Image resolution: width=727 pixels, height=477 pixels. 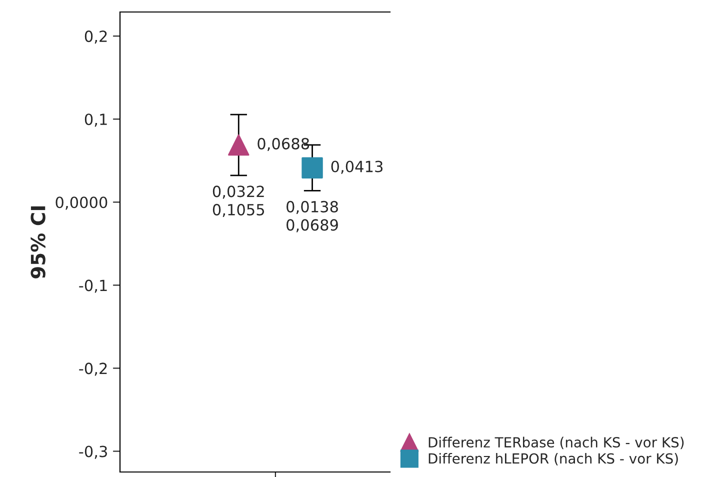 I want to click on y-tick-label: -0,1, so click(x=93, y=286).